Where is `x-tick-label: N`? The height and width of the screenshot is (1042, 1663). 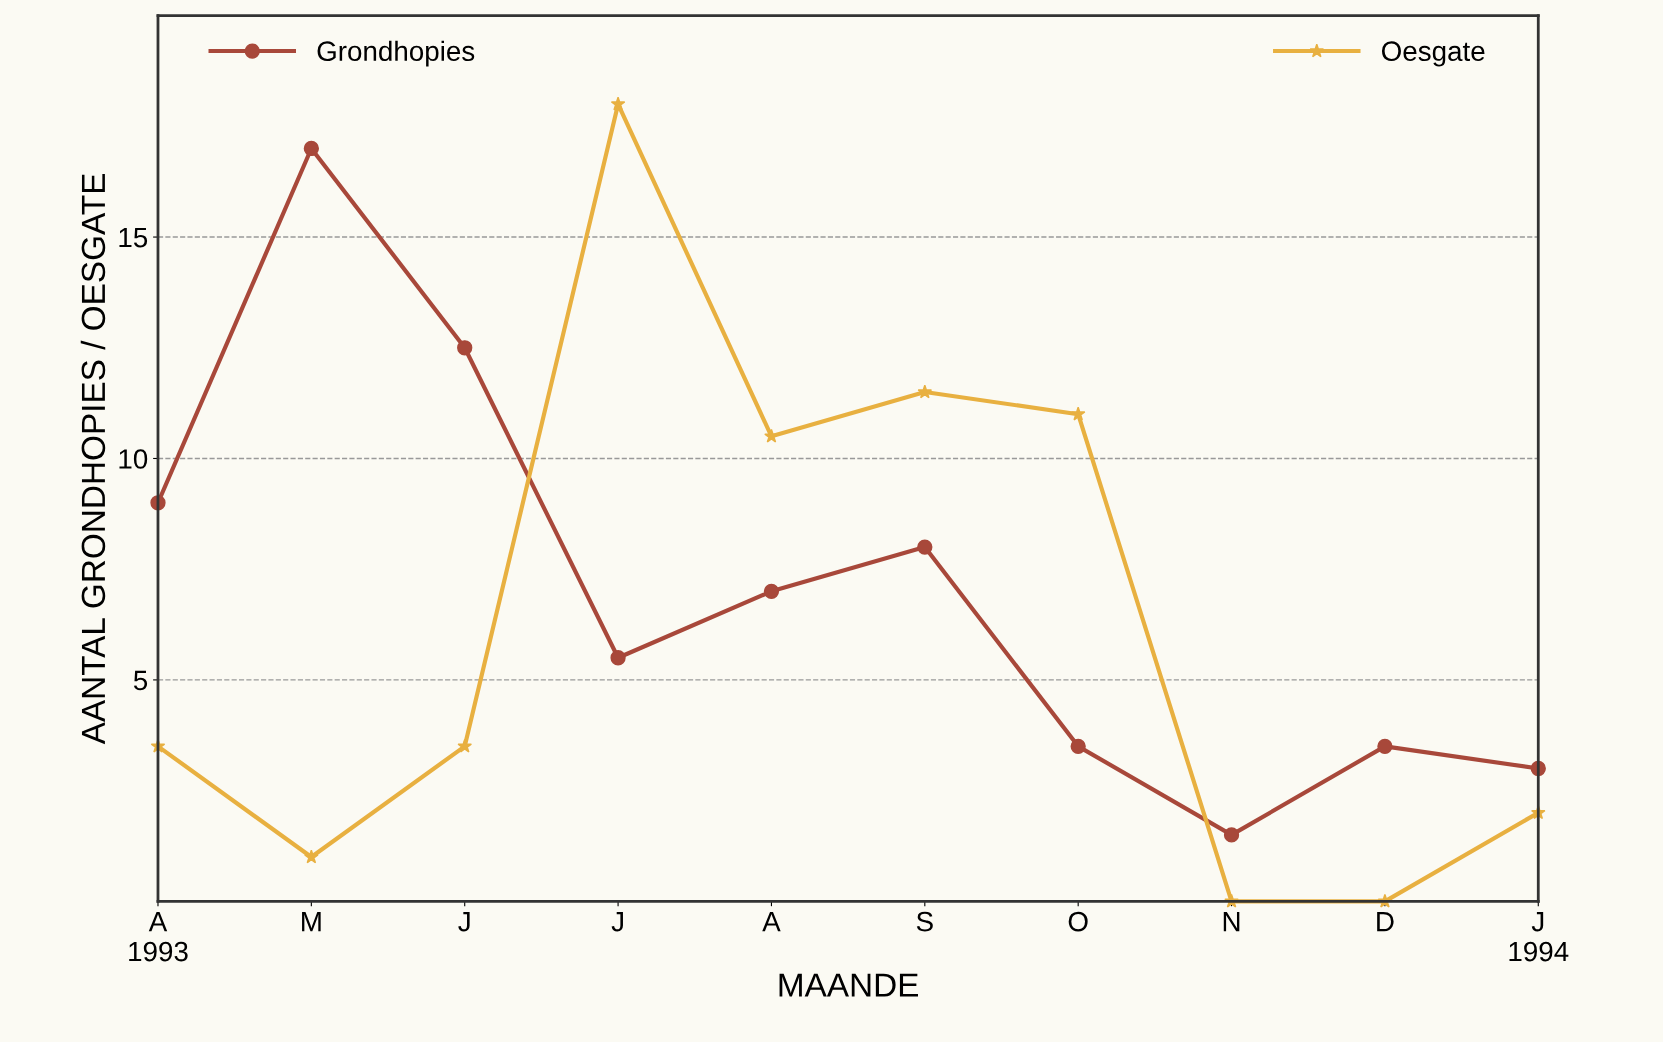 x-tick-label: N is located at coordinates (1231, 922).